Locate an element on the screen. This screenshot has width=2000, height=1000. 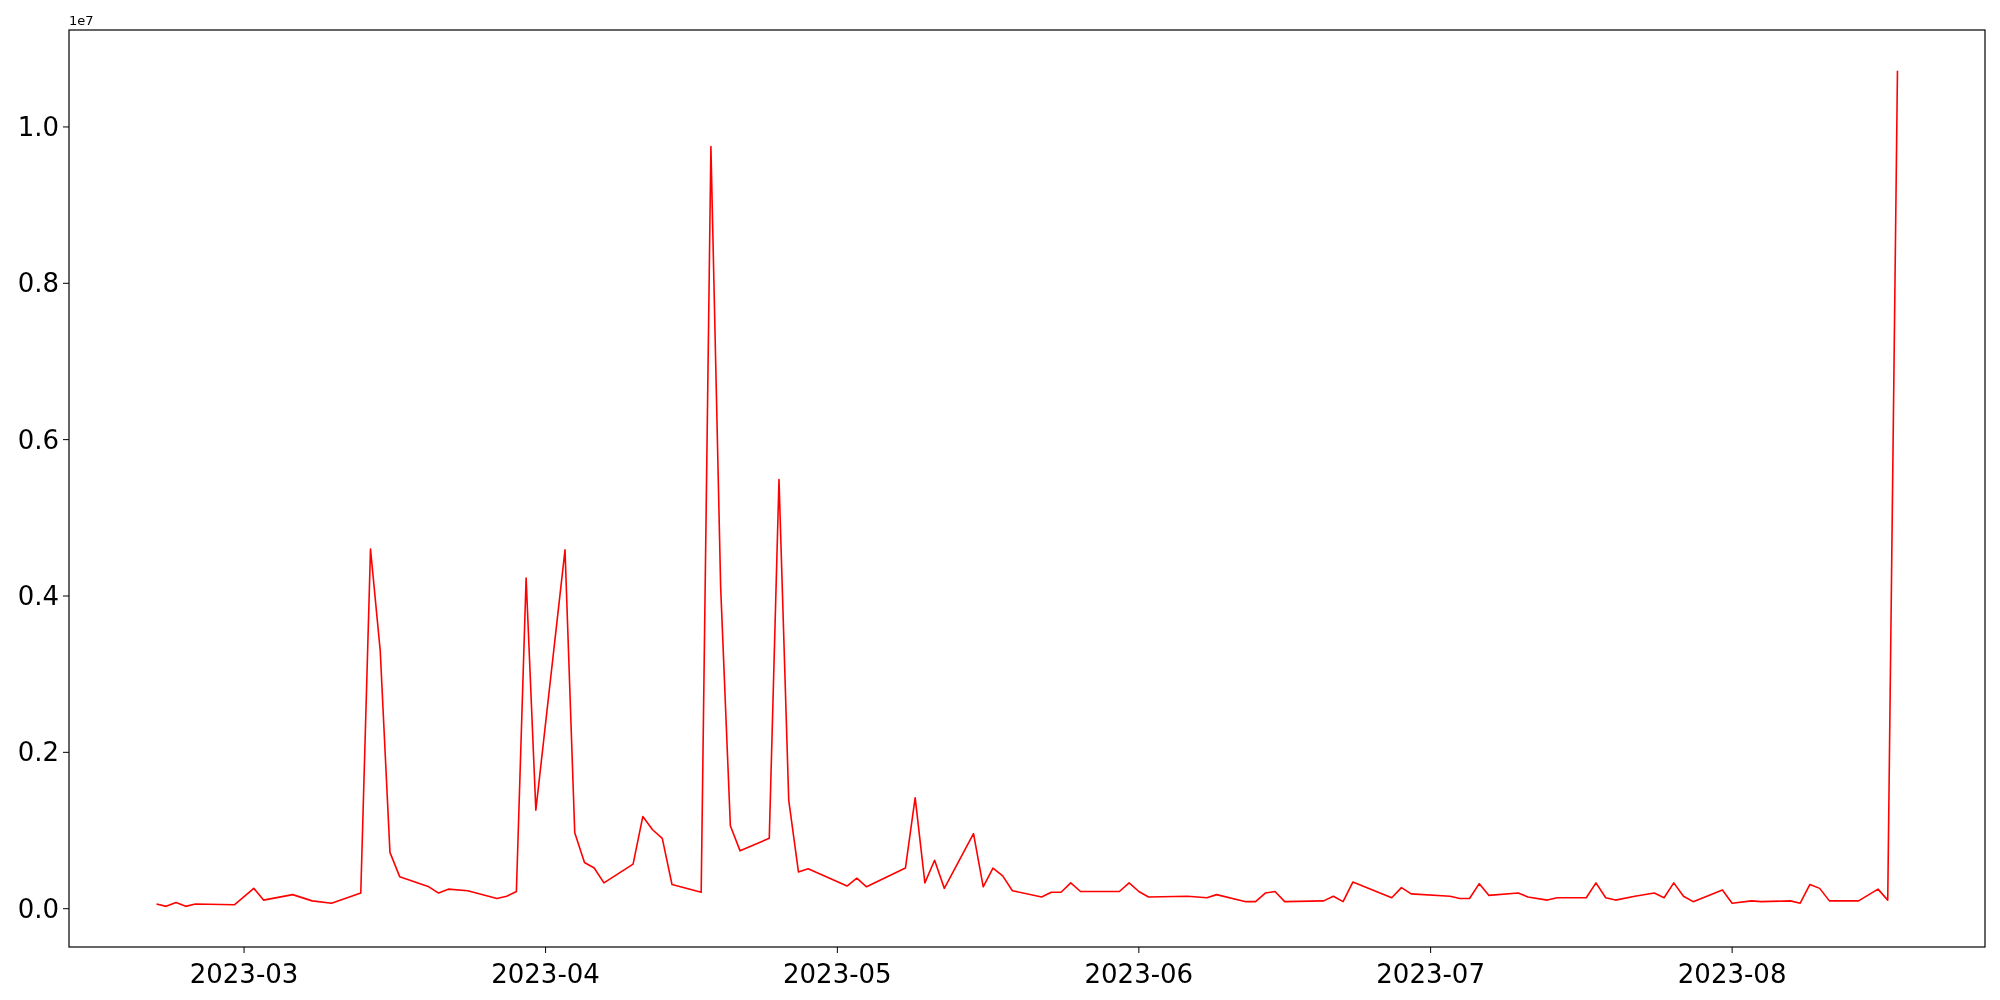
y-tick-label: 1.0 is located at coordinates (38, 126).